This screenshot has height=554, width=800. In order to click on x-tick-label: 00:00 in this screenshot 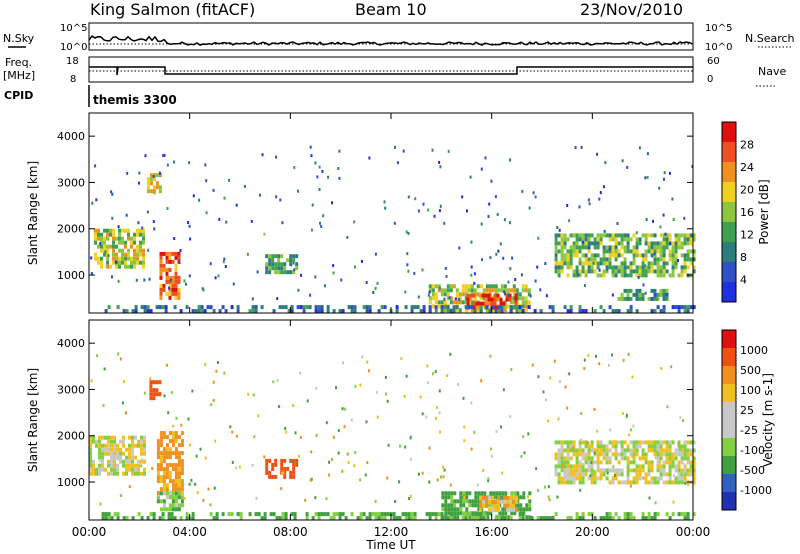, I will do `click(693, 532)`.